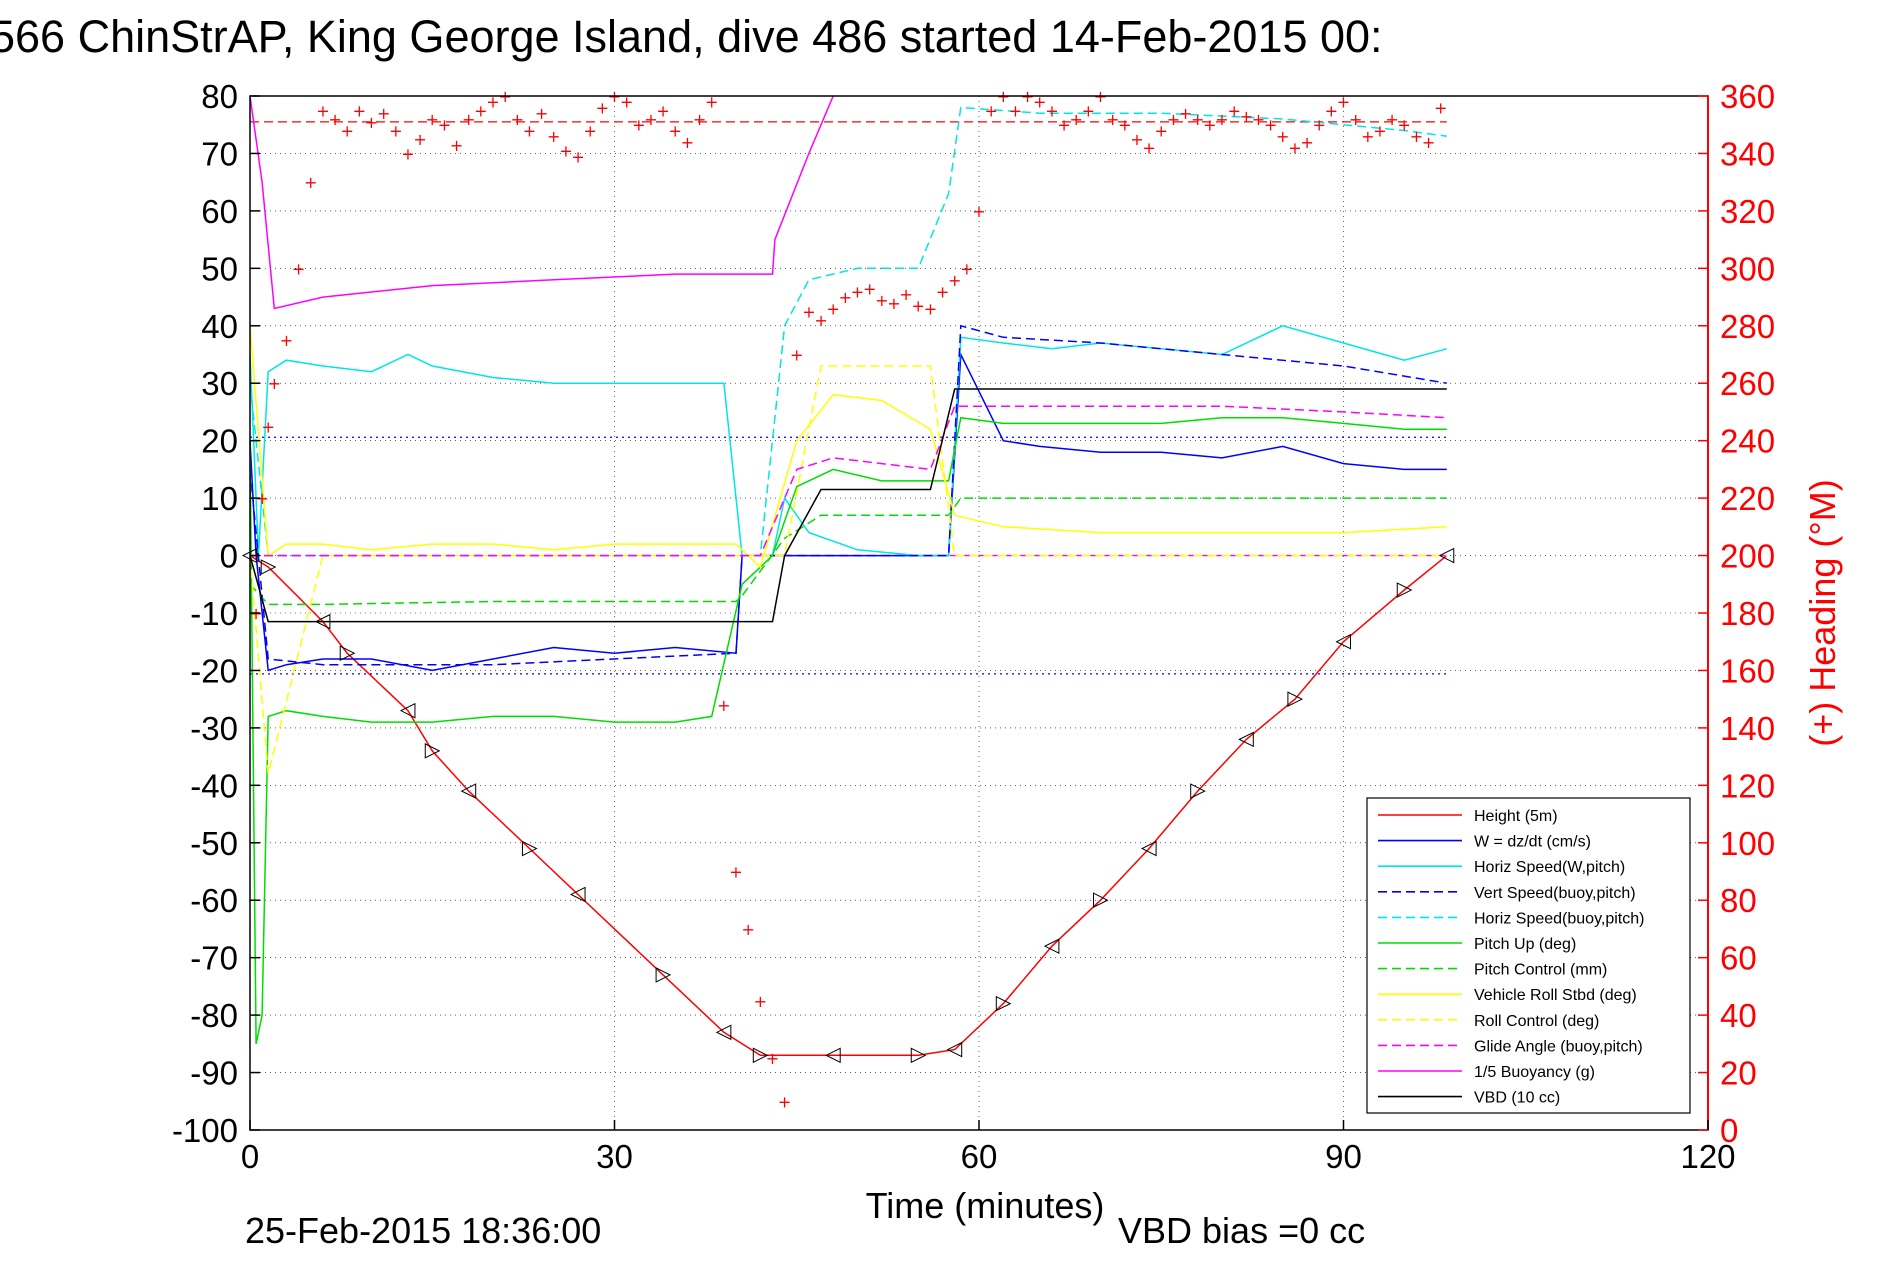 This screenshot has height=1262, width=1891. Describe the element at coordinates (219, 383) in the screenshot. I see `y-tick-label-left: 30` at that location.